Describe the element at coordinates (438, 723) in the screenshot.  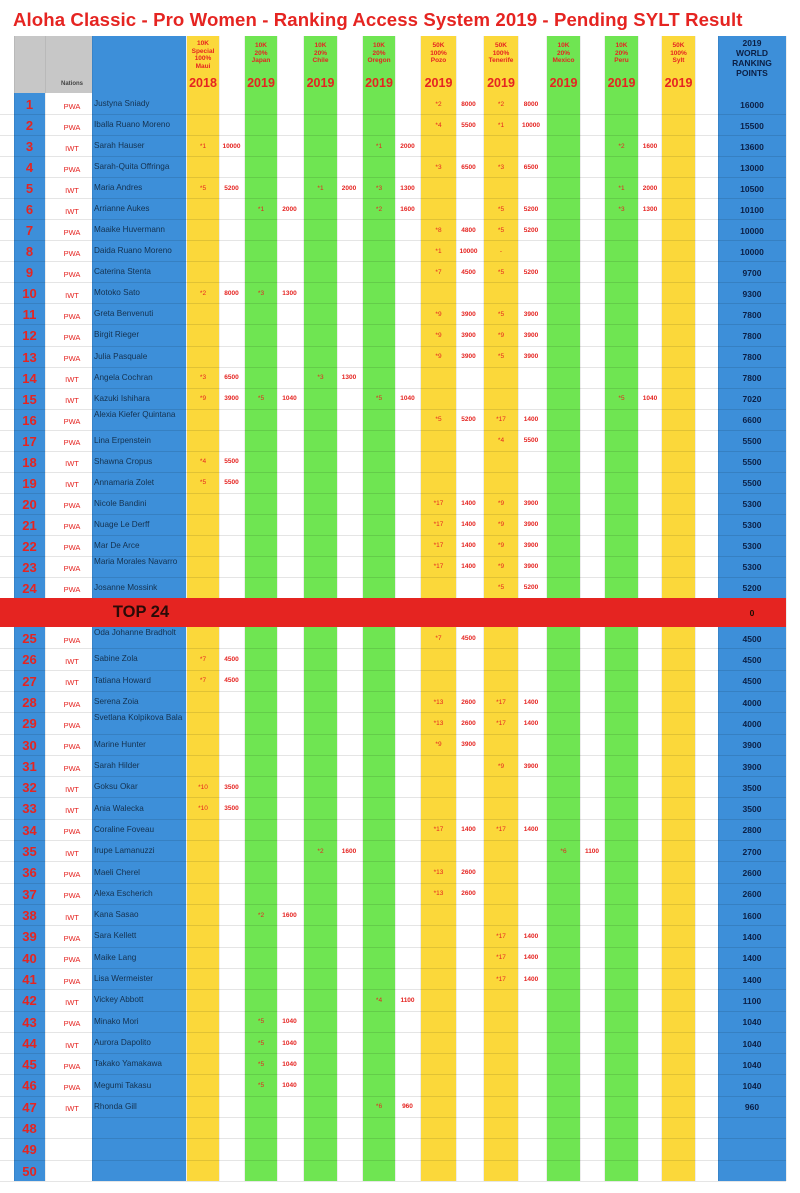
I see `placing: *13` at that location.